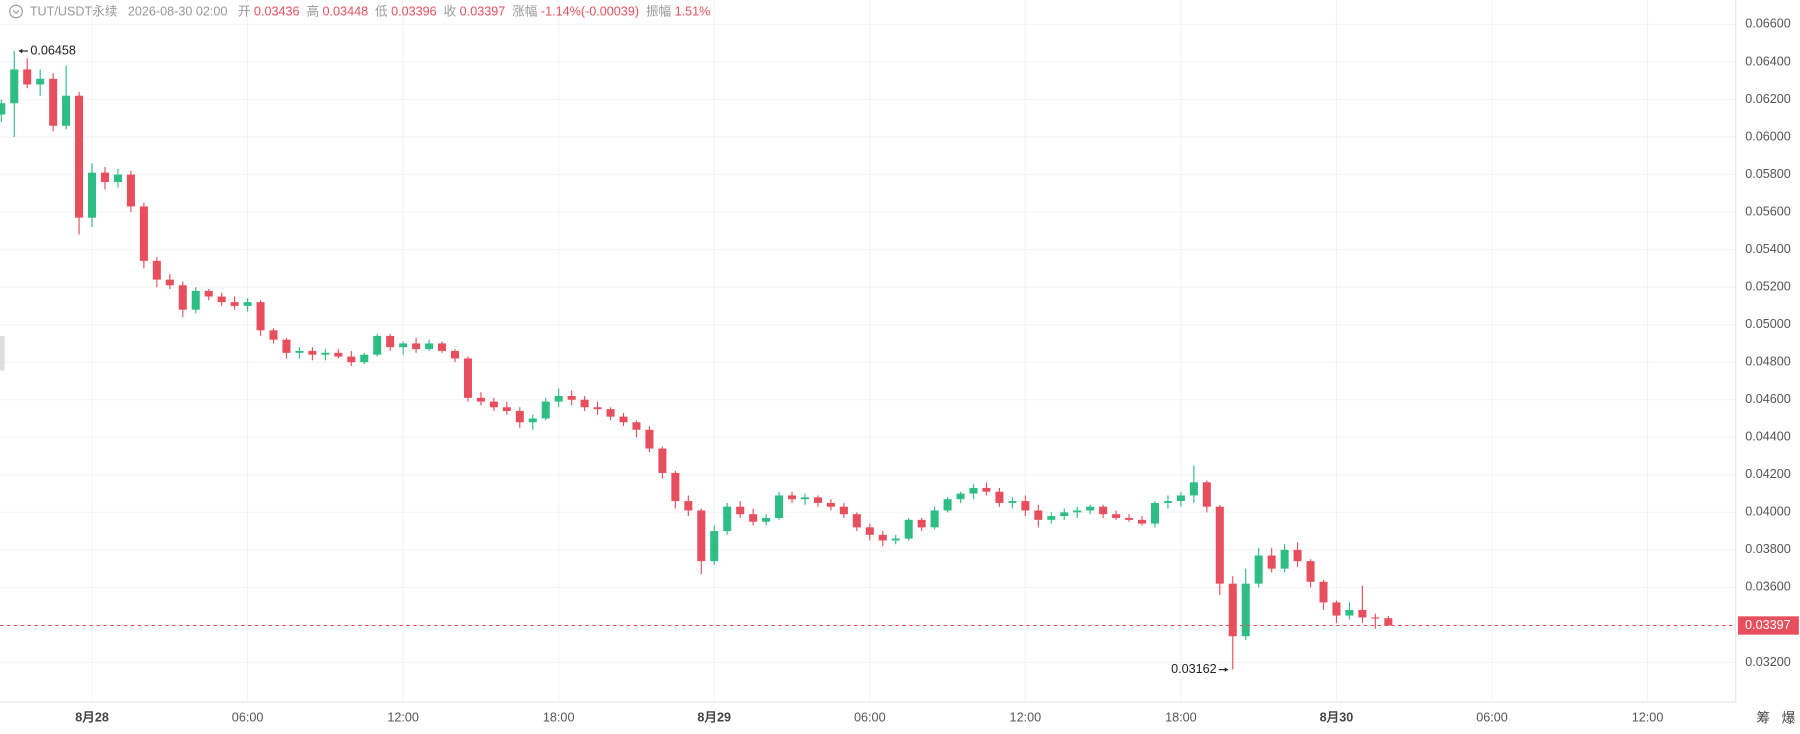 This screenshot has height=734, width=1800. I want to click on field-label: 低, so click(381, 12).